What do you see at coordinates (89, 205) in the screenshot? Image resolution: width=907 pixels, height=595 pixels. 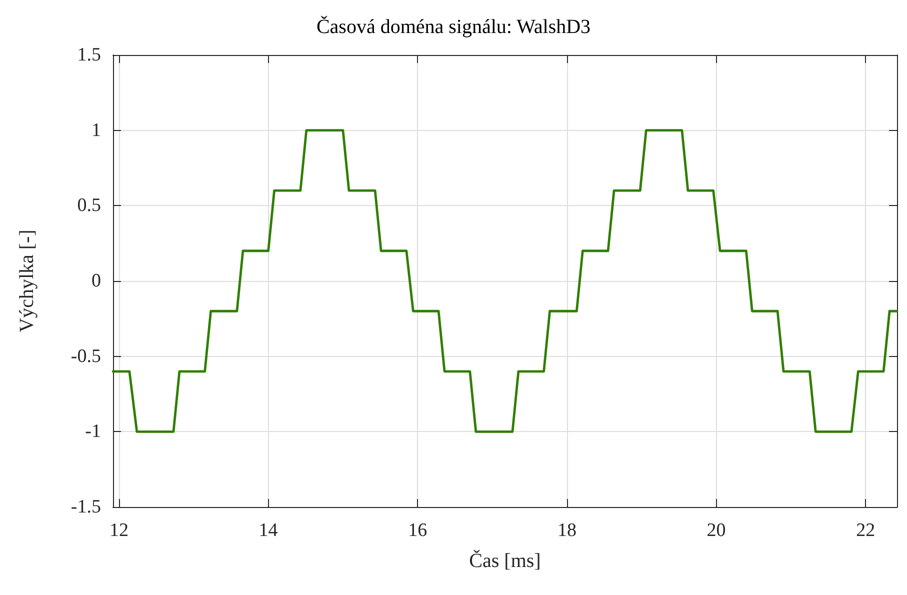 I see `y-tick-label: 0.5` at bounding box center [89, 205].